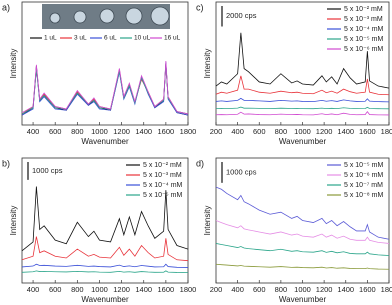  What do you see at coordinates (200, 7) in the screenshot?
I see `panel-label: c)` at bounding box center [200, 7].